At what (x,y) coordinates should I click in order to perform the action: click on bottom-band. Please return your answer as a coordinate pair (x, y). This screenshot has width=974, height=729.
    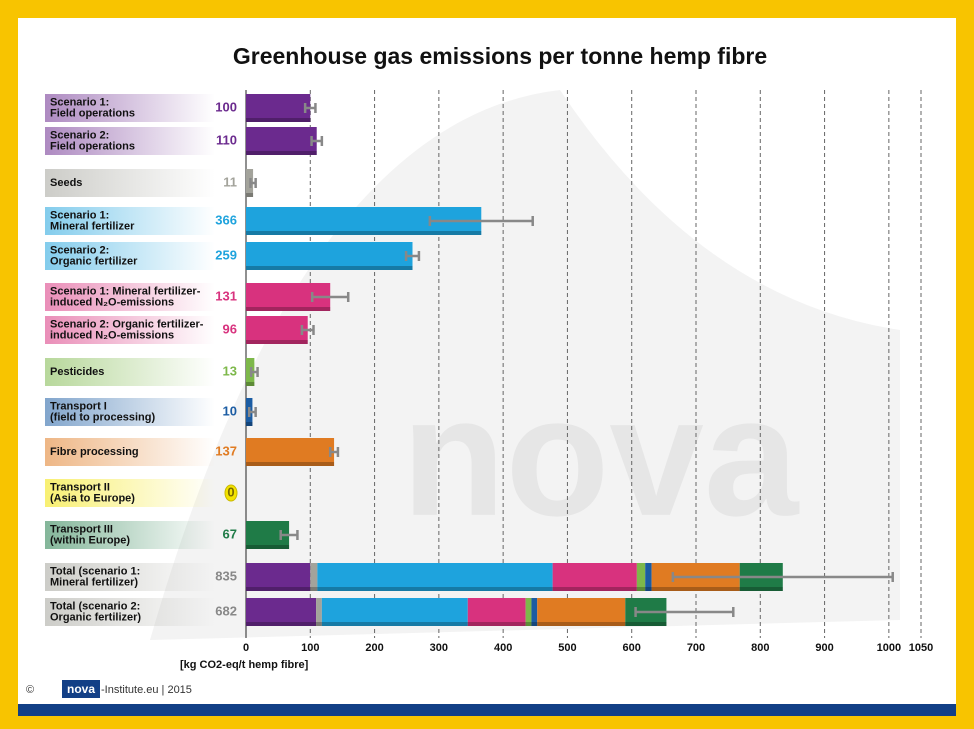
    Looking at the image, I should click on (487, 710).